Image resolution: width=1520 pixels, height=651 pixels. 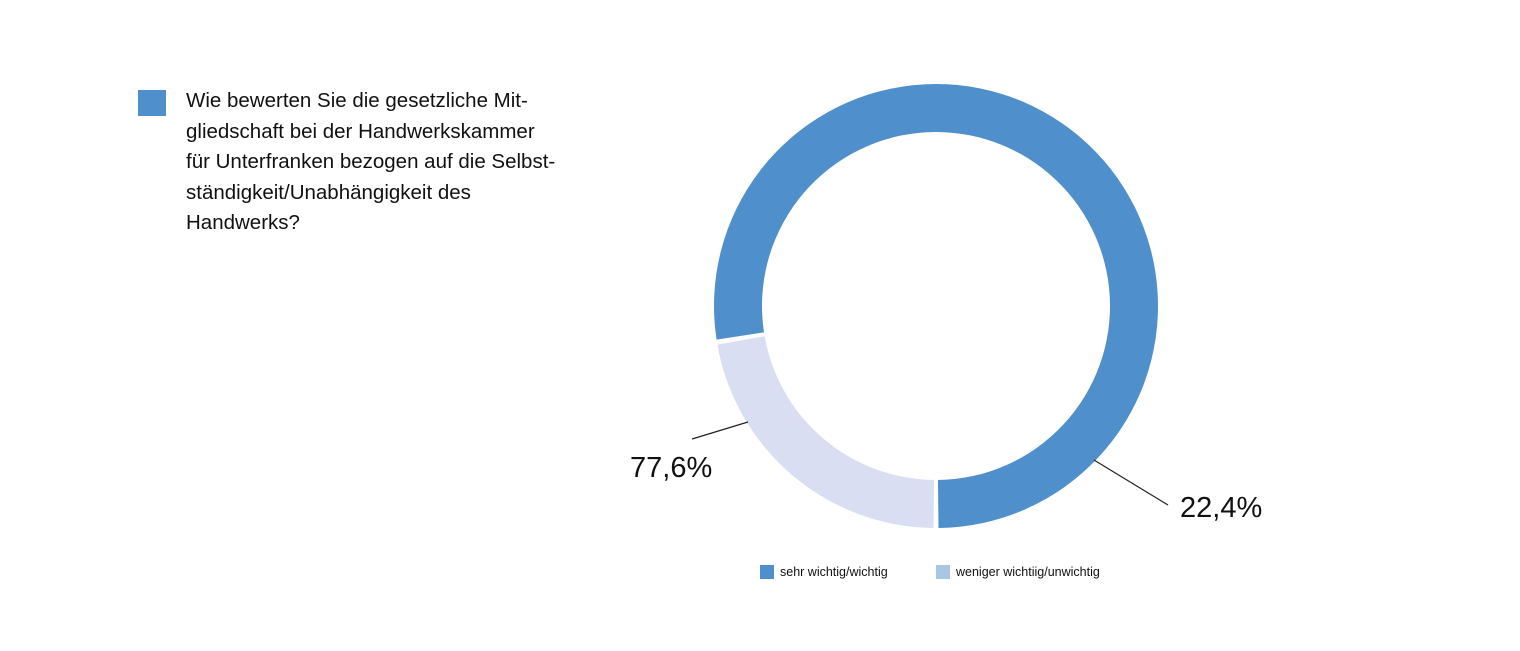 I want to click on legend-label-sehr-wichtig: sehr wichtig/wichtig, so click(x=834, y=572).